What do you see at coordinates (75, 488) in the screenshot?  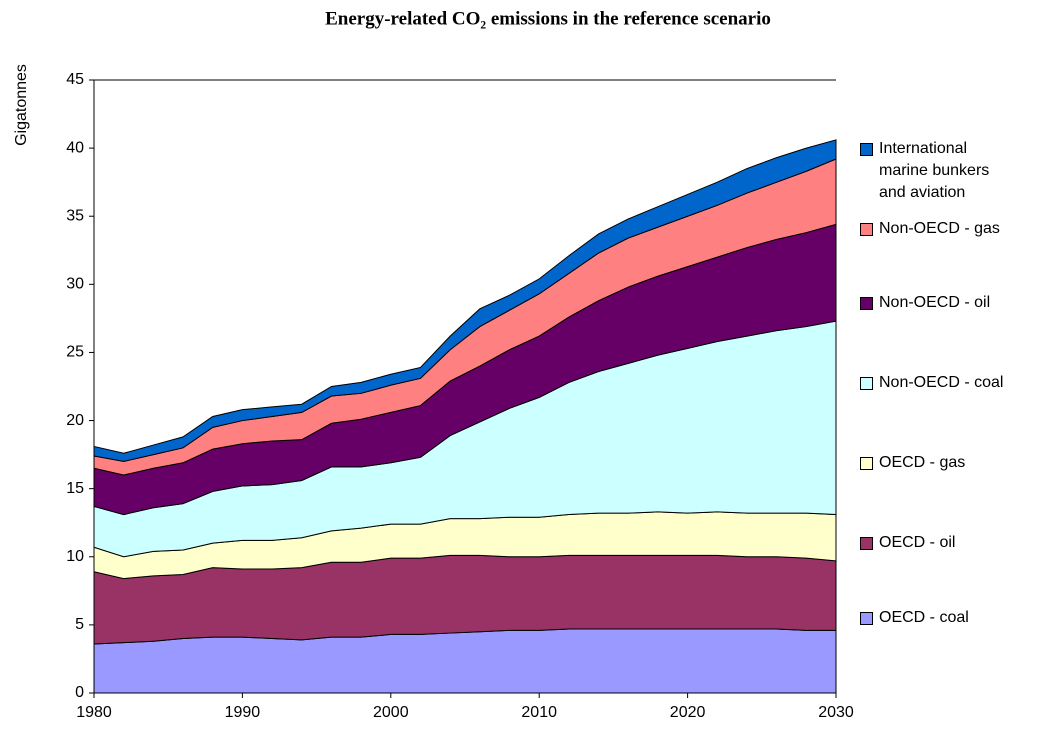 I see `y-tick-label: 15` at bounding box center [75, 488].